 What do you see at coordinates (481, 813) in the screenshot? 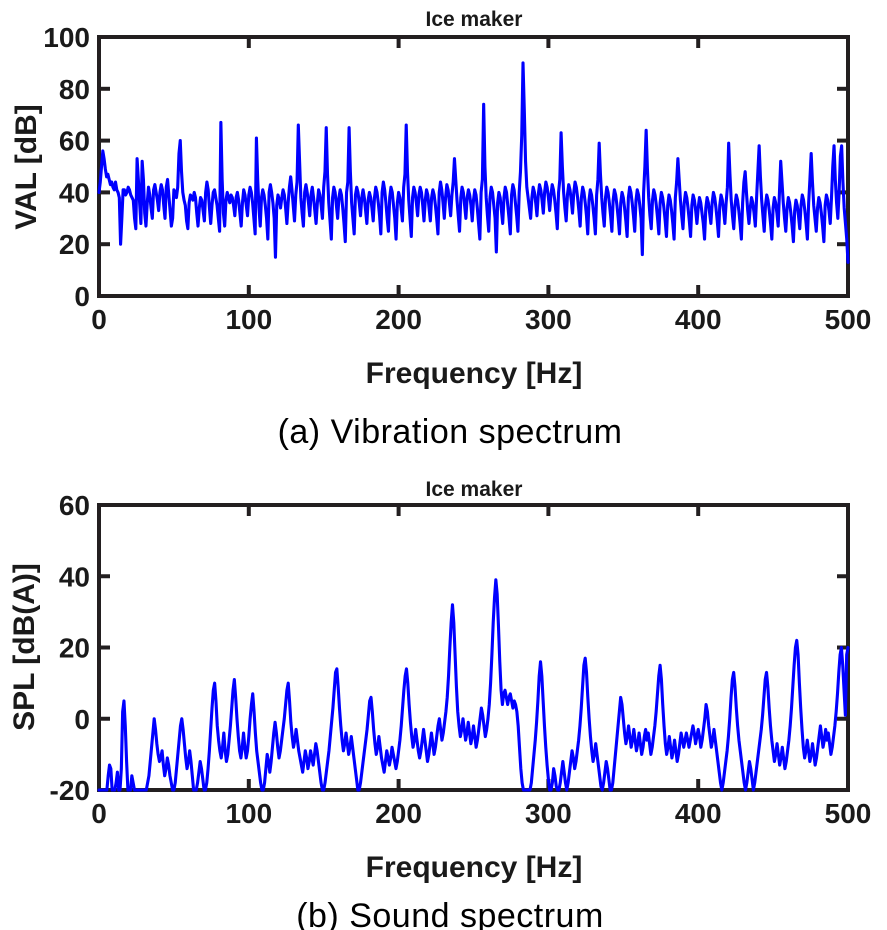
I see `x-tick-labels-b: 0 100 200 300 400 500` at bounding box center [481, 813].